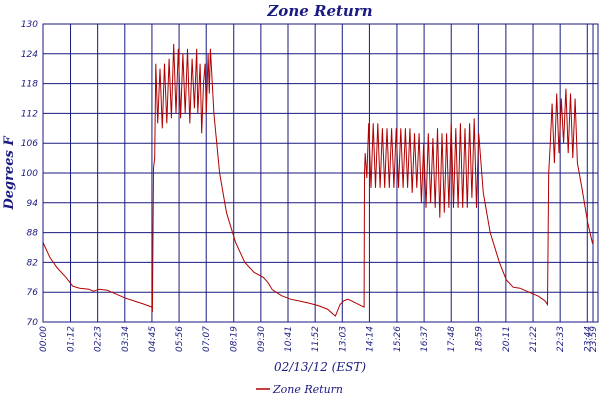 The height and width of the screenshot is (400, 600). What do you see at coordinates (33, 323) in the screenshot?
I see `y-tick-label: 70` at bounding box center [33, 323].